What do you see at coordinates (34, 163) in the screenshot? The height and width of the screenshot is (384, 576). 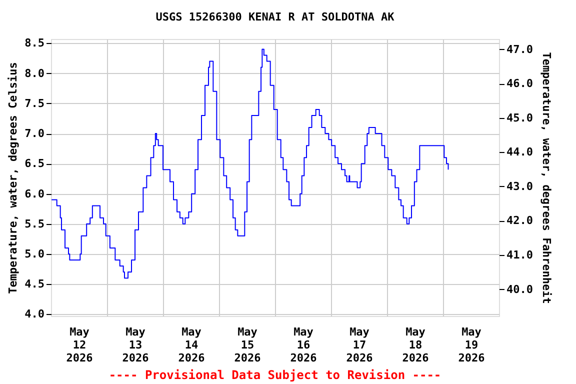 I see `y-tick-label: 6.5` at bounding box center [34, 163].